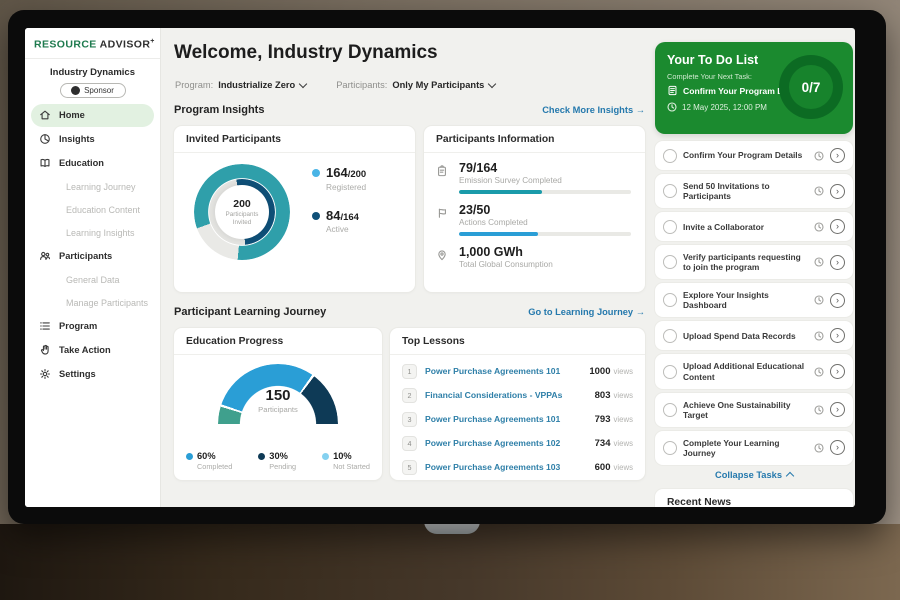  I want to click on sidebar-item-education: Education, so click(92, 163).